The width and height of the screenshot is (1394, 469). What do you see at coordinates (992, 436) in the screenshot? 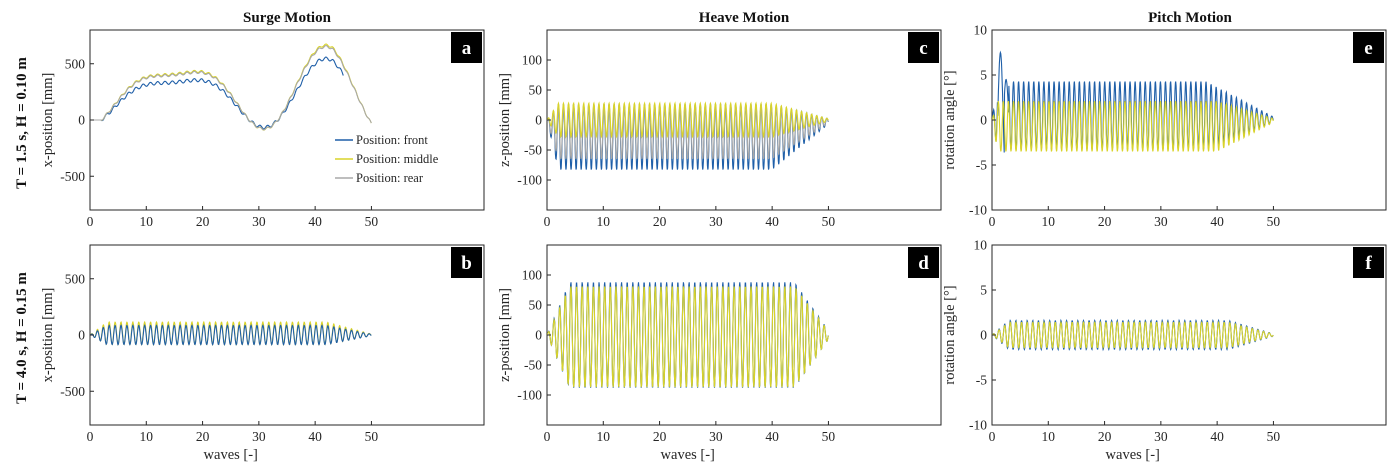
I see `panel-f-xtick-label: 0` at bounding box center [992, 436].